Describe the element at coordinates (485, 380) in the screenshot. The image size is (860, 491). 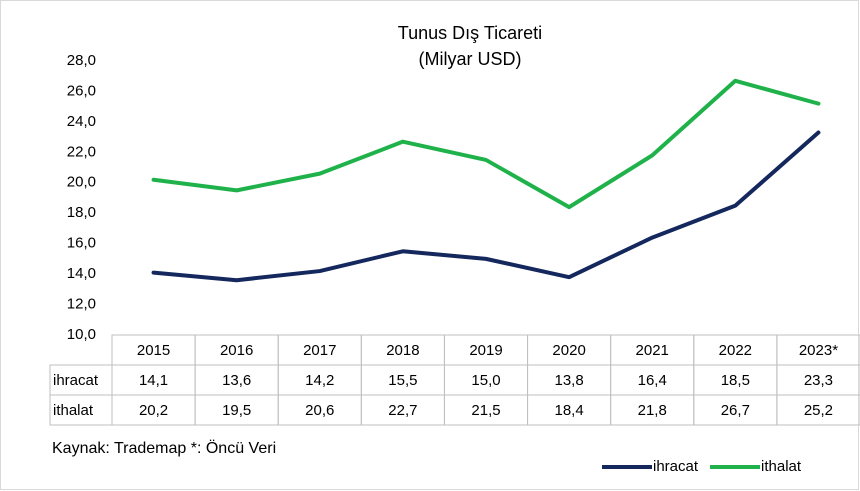
I see `table-value: 15,0` at that location.